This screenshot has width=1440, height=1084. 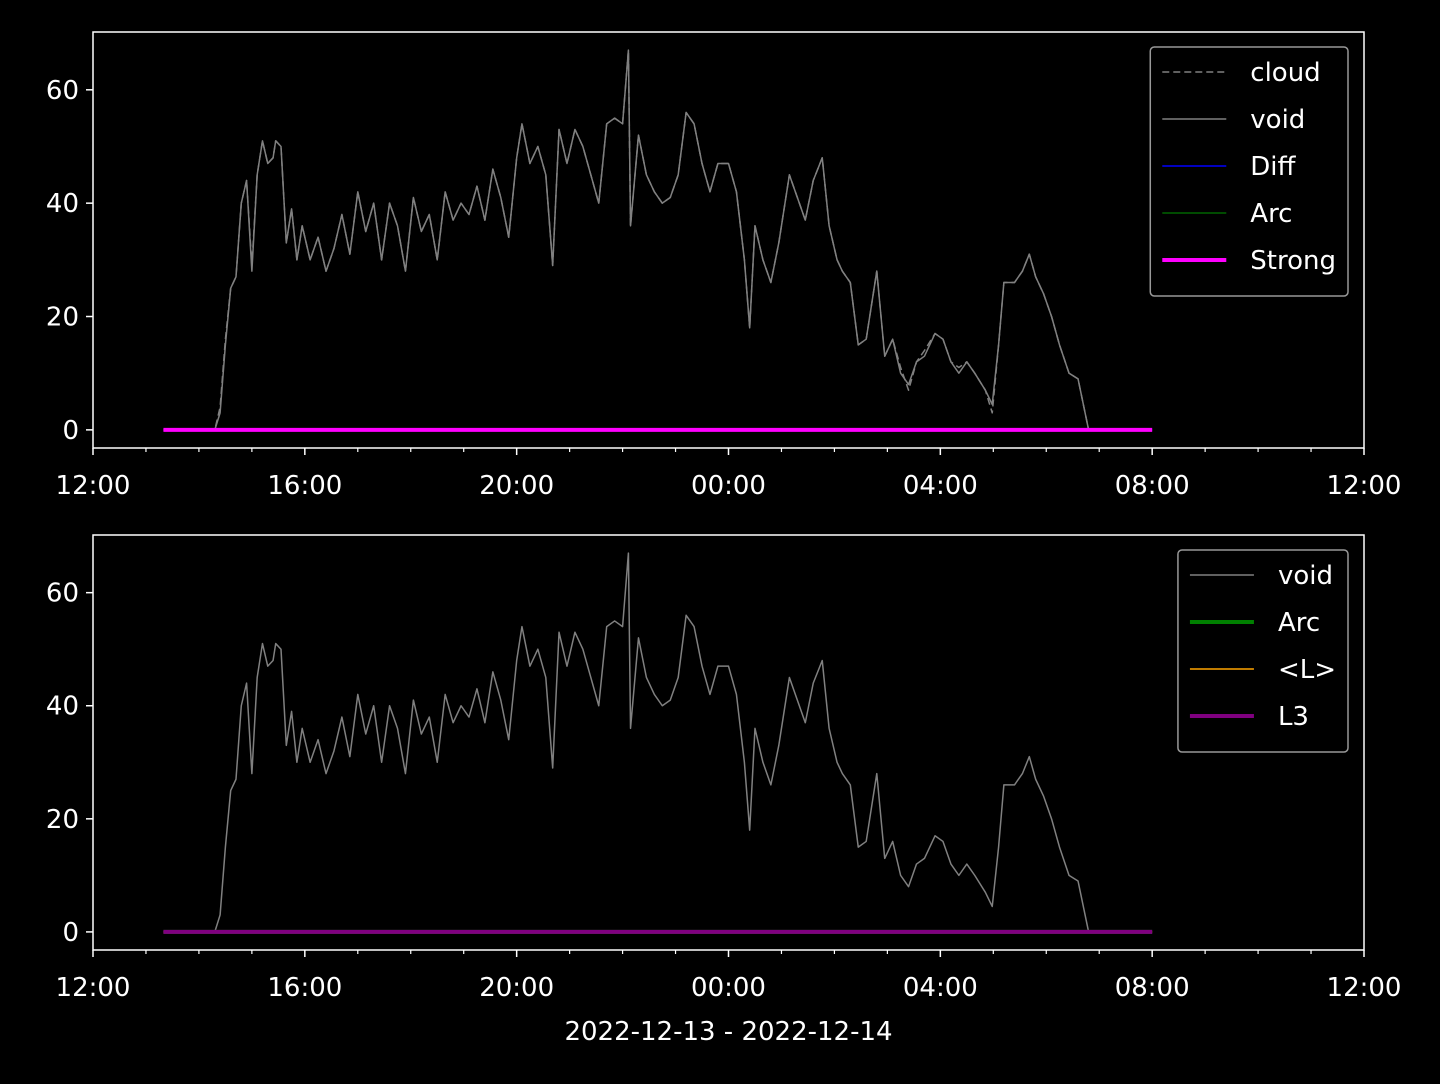 What do you see at coordinates (1307, 670) in the screenshot?
I see `legend-label: <L>` at bounding box center [1307, 670].